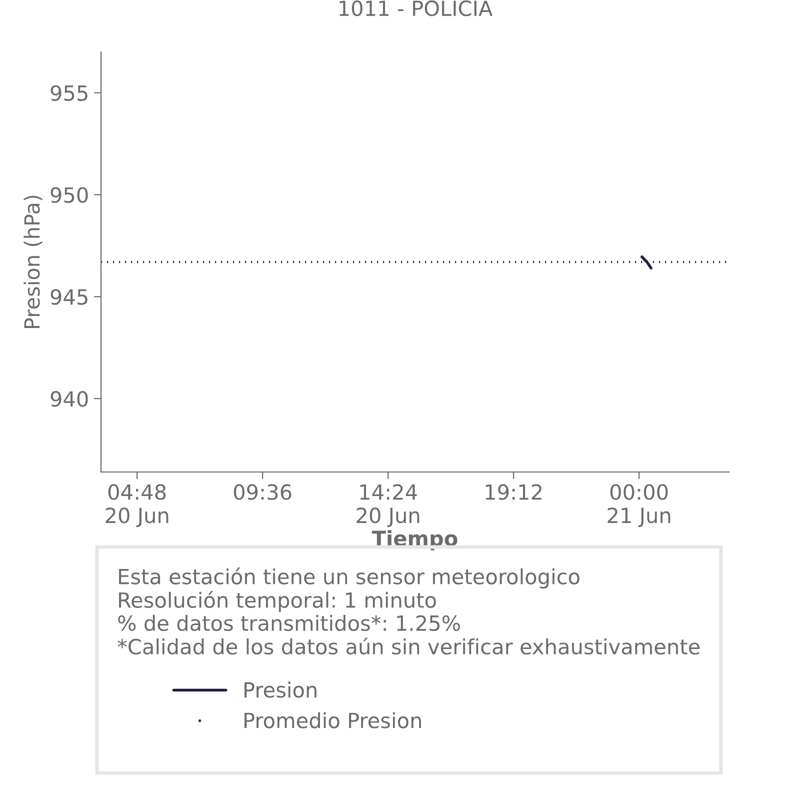 The image size is (806, 806). What do you see at coordinates (388, 506) in the screenshot?
I see `x-tick-label: 14:24 20 Jun` at bounding box center [388, 506].